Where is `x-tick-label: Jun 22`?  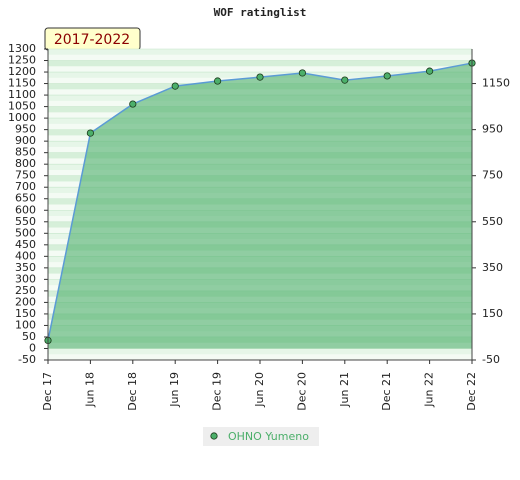
x-tick-label: Jun 22 is located at coordinates (429, 390).